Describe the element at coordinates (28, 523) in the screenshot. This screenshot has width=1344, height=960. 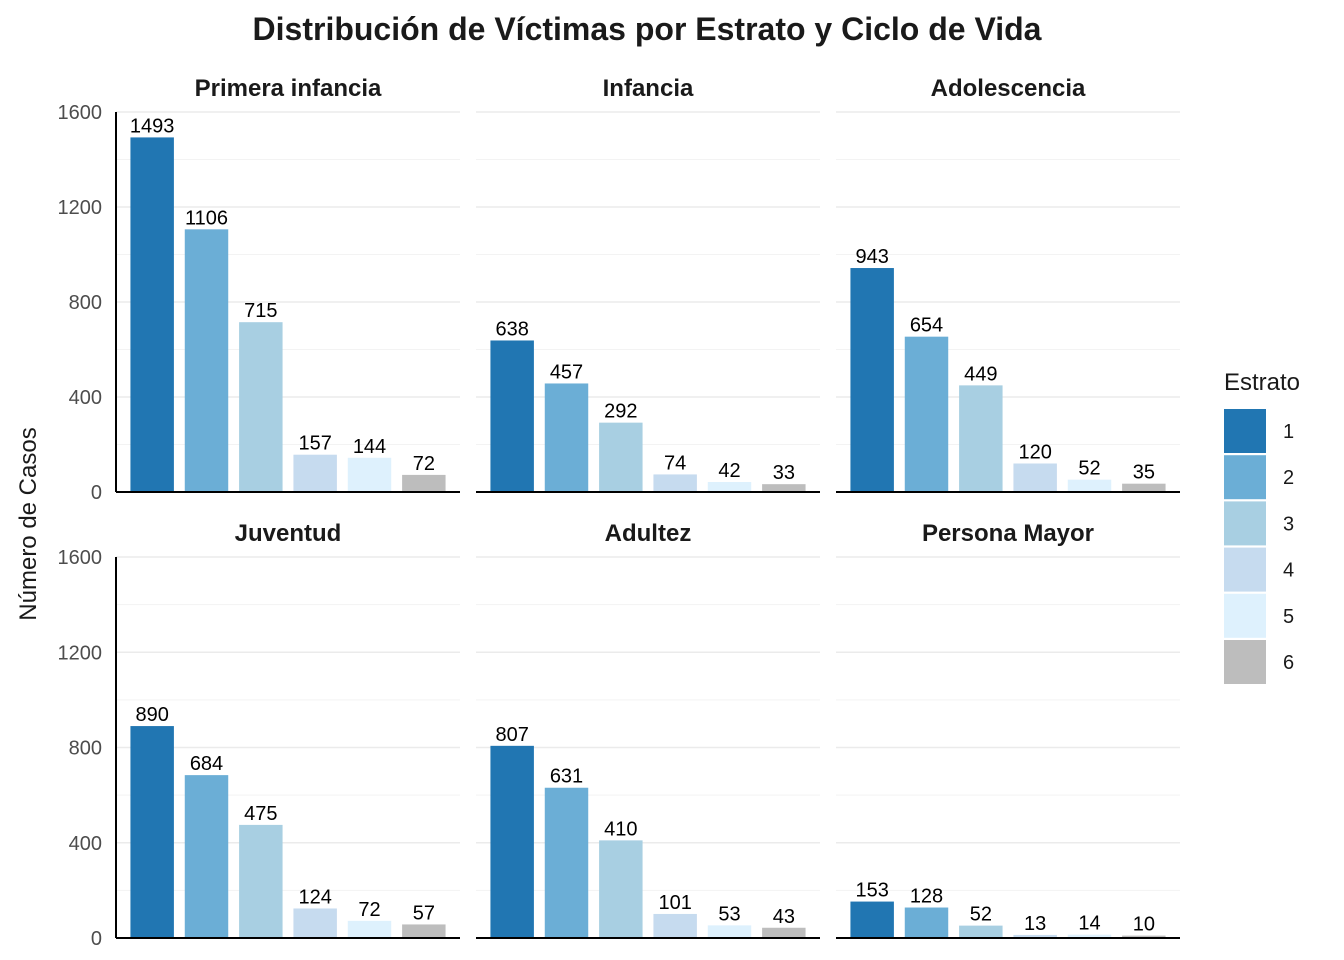
I see `y-axis-label: Número de Casos` at that location.